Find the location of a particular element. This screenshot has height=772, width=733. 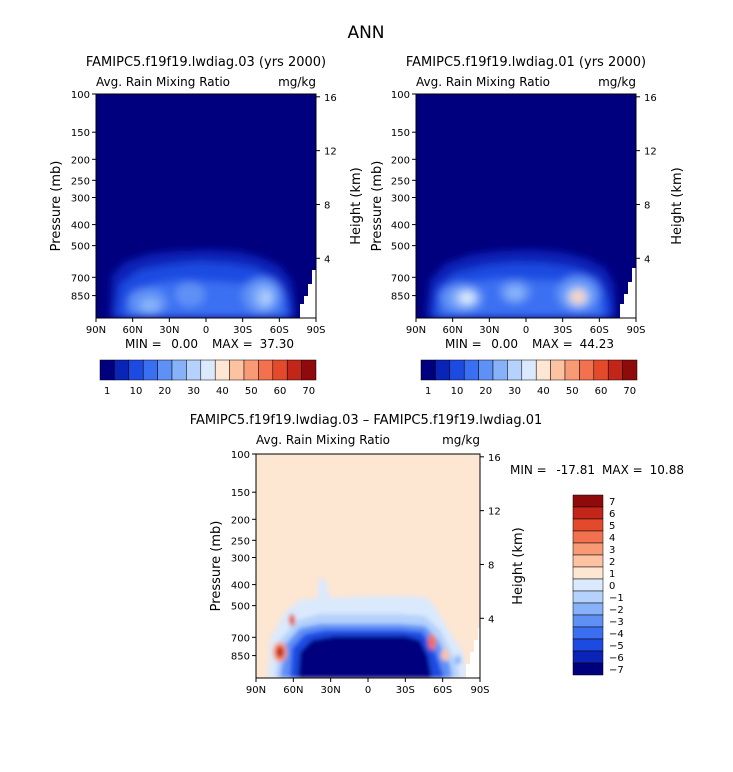

min-value: 0.00 is located at coordinates (504, 344).